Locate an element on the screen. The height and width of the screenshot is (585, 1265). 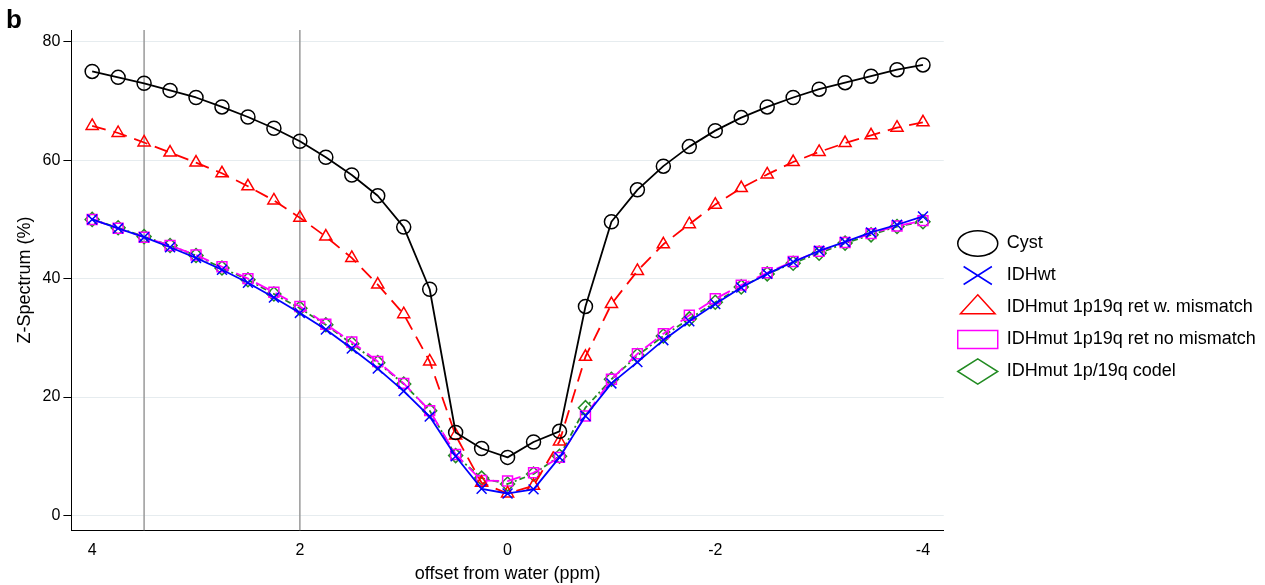
y-tick-label: 20 is located at coordinates (51, 396).